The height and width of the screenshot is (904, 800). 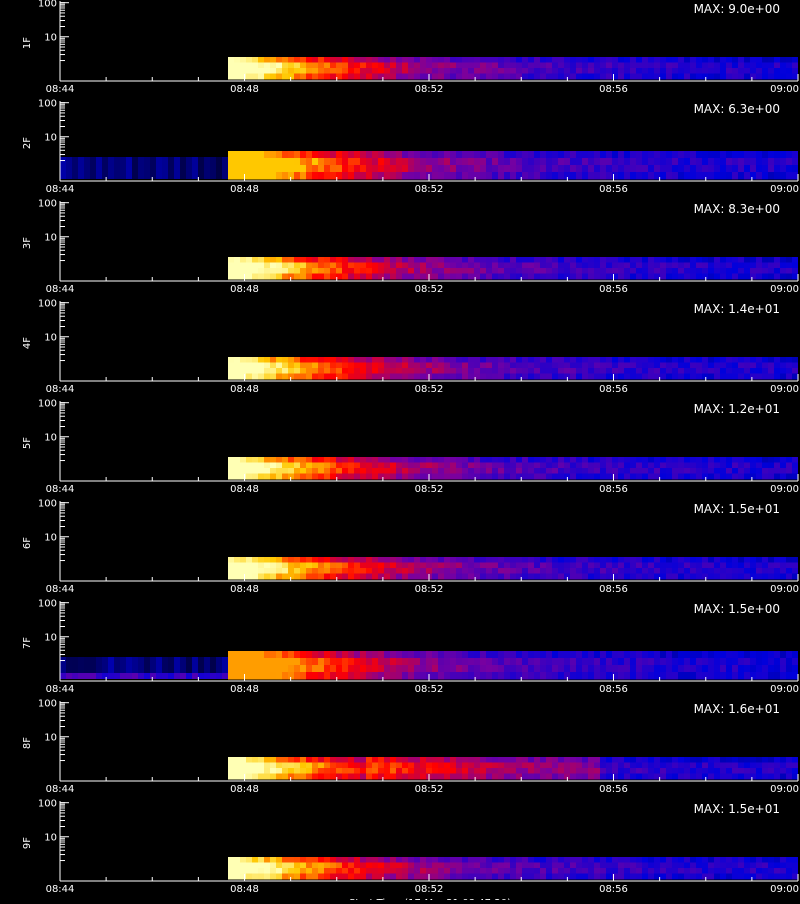 I want to click on max-label: MAX: 1.4e+01, so click(x=737, y=309).